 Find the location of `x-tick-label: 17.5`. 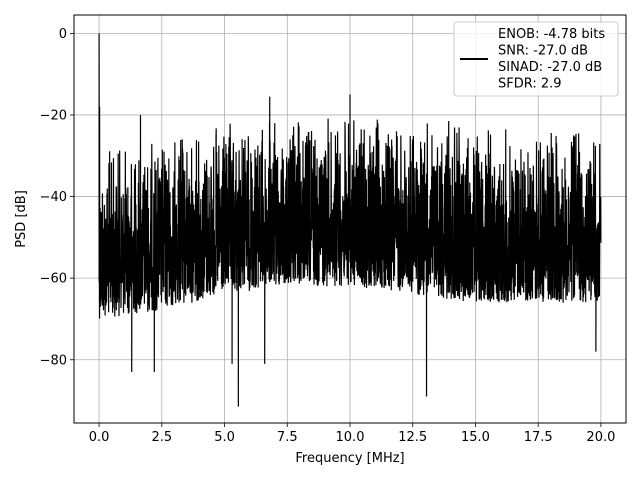

x-tick-label: 17.5 is located at coordinates (538, 437).